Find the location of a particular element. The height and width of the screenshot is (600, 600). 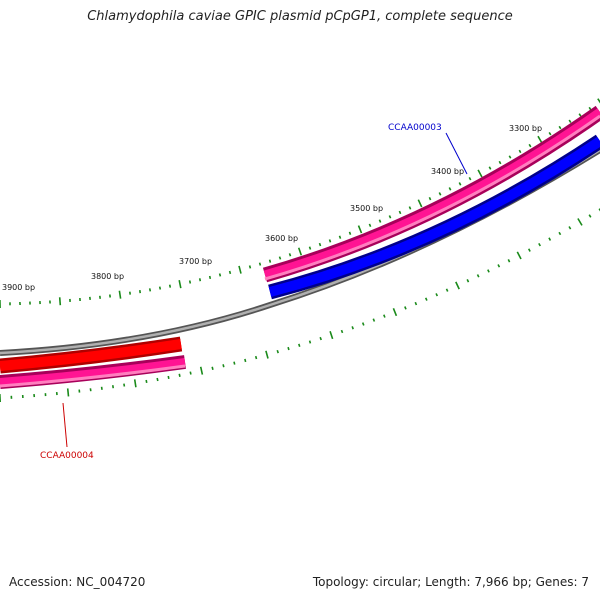

tick-label-3900: 3900 bp is located at coordinates (18, 287).